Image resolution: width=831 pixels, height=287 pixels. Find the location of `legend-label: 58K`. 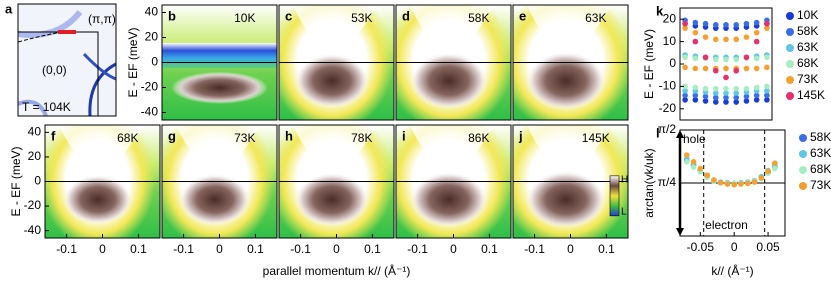

legend-label: 58K is located at coordinates (820, 137).